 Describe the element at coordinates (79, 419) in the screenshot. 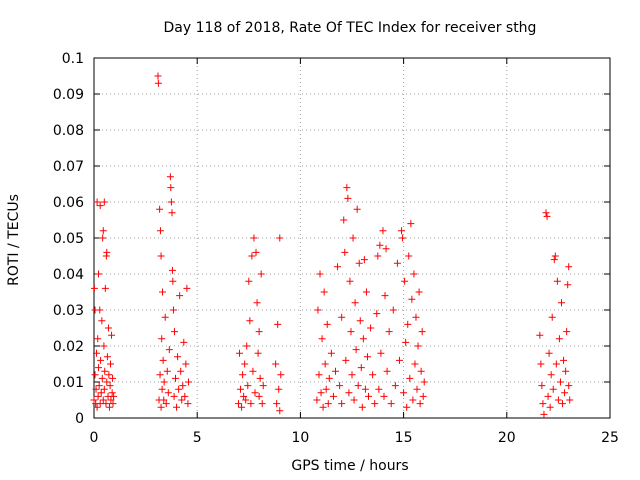

I see `y-tick-label: 0` at that location.